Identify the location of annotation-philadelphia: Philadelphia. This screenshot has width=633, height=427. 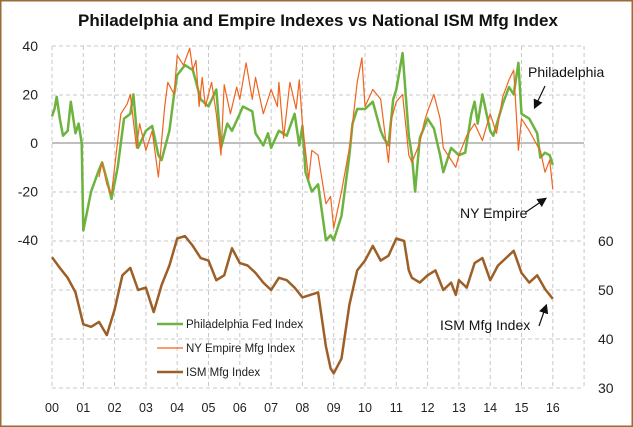
(566, 72).